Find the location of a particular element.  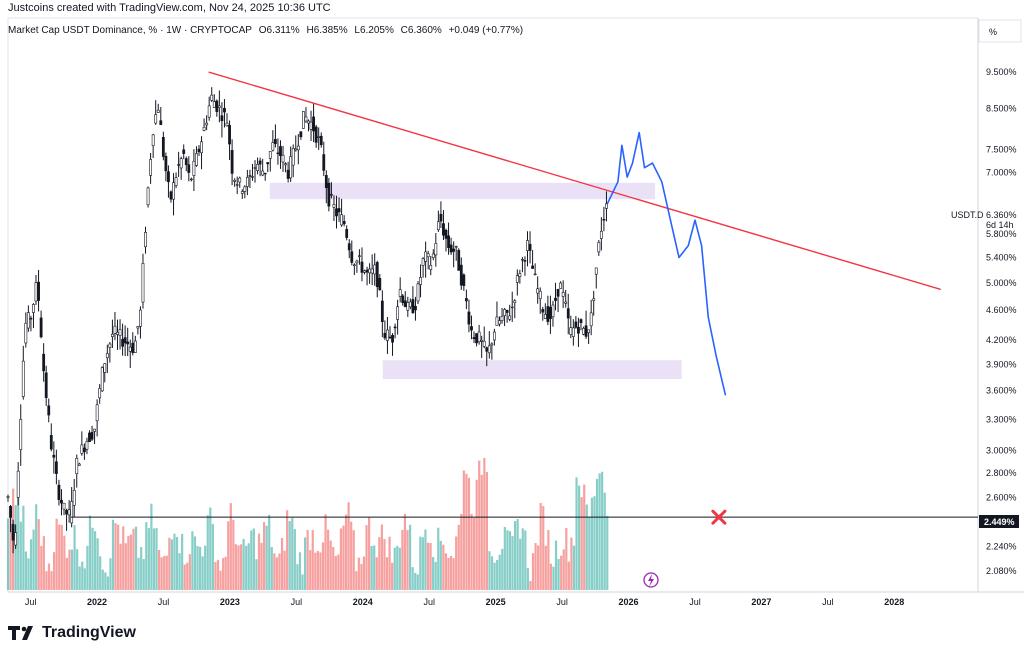

y-tick-label: 2.080% is located at coordinates (1001, 571).